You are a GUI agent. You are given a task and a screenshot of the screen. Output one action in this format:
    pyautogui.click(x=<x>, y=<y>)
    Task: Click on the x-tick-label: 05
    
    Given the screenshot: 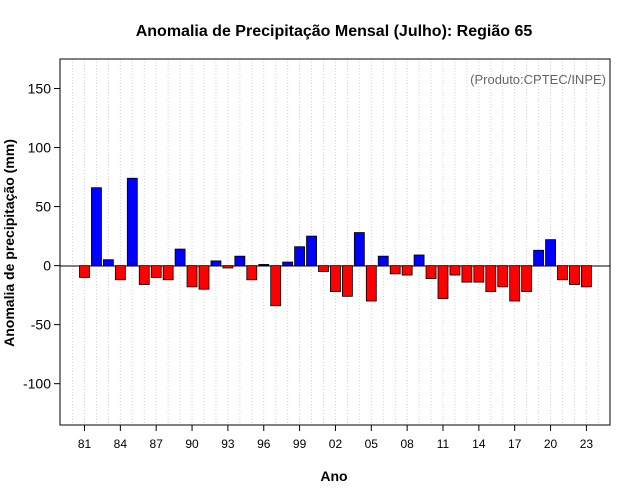 What is the action you would take?
    pyautogui.click(x=372, y=444)
    